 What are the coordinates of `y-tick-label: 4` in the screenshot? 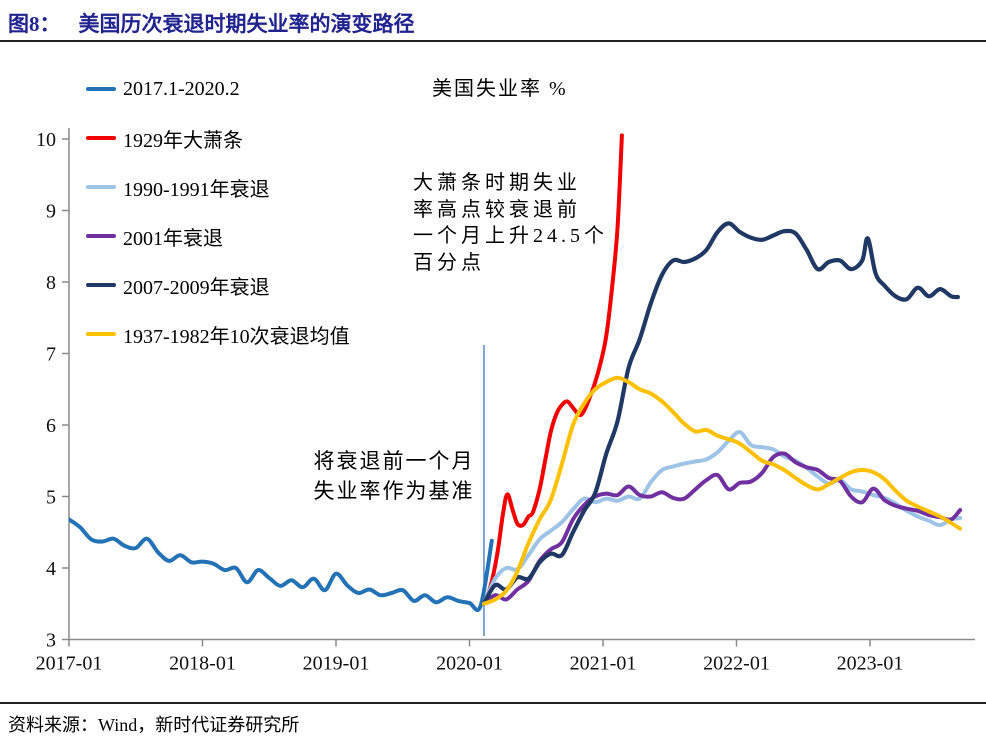 It's located at (51, 569).